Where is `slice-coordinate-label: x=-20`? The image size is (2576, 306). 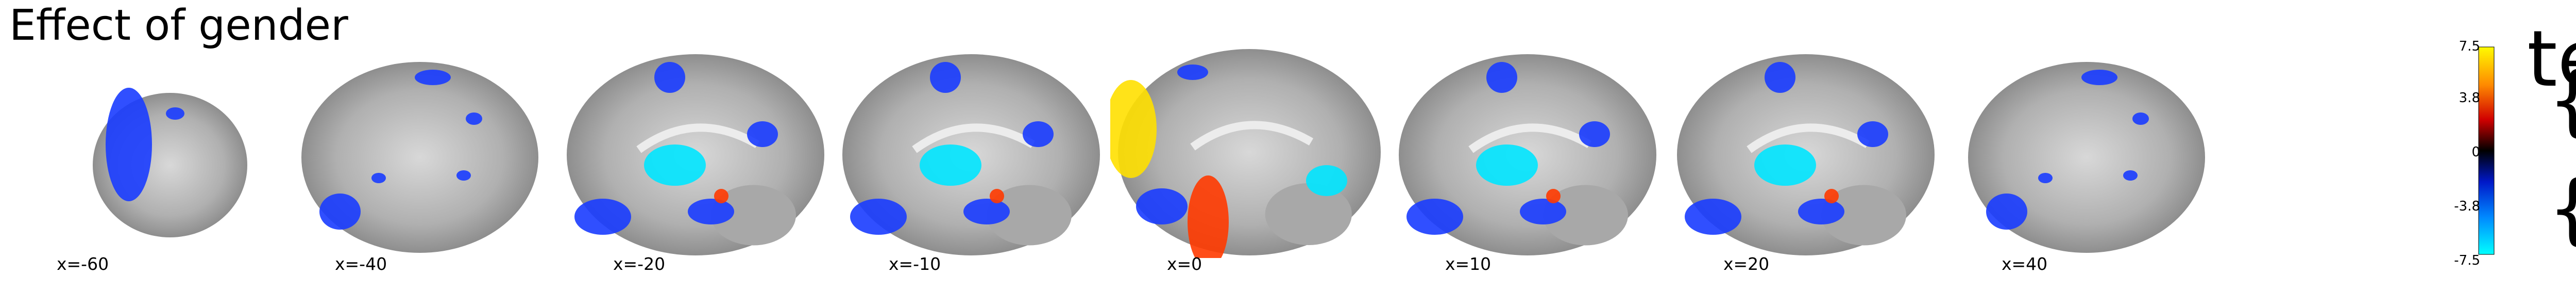 slice-coordinate-label: x=-20 is located at coordinates (639, 264).